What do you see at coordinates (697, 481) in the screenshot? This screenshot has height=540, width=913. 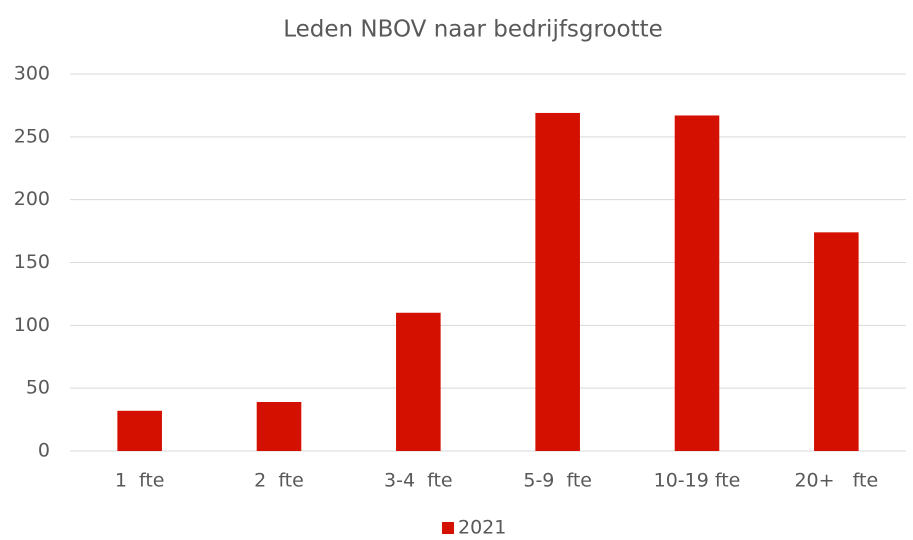 I see `x-tick-label: 10-19 fte` at bounding box center [697, 481].